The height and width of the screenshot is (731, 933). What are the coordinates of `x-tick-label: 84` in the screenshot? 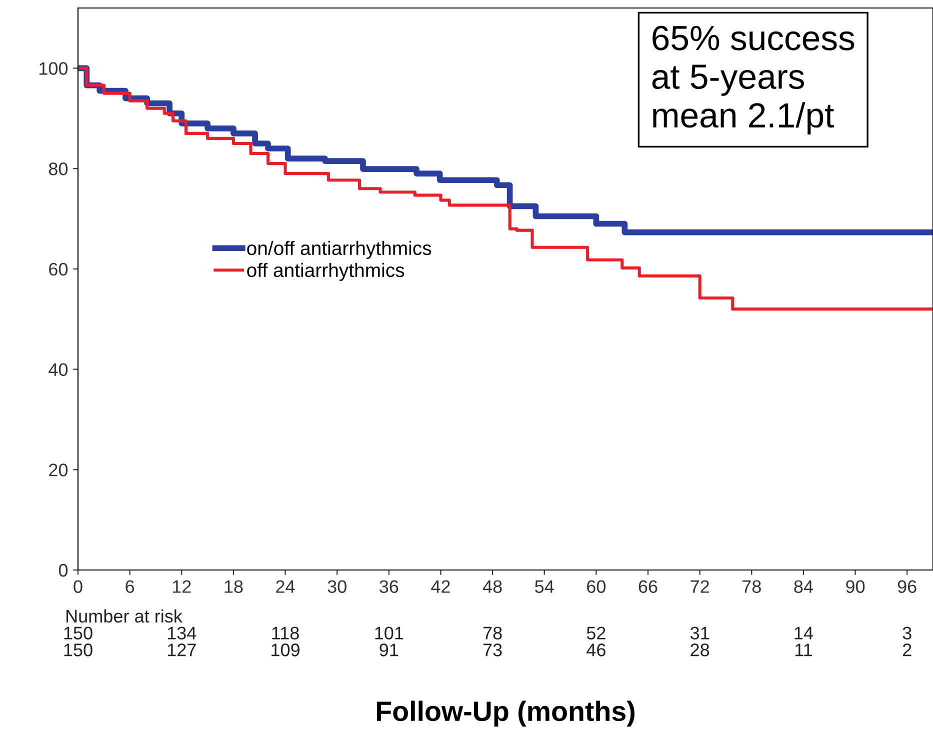 It's located at (803, 586).